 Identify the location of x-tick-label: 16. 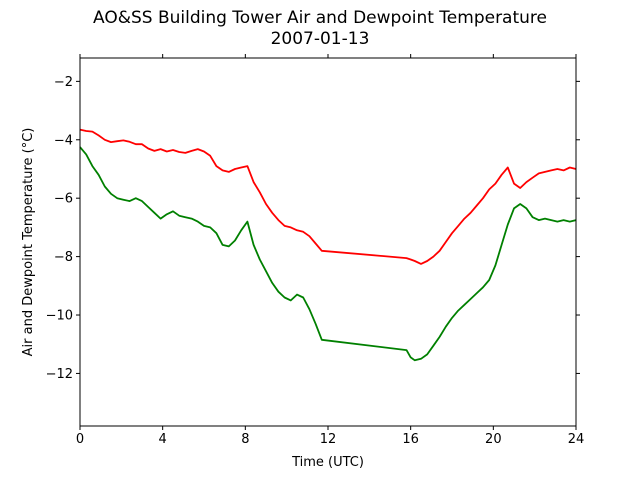
(410, 439).